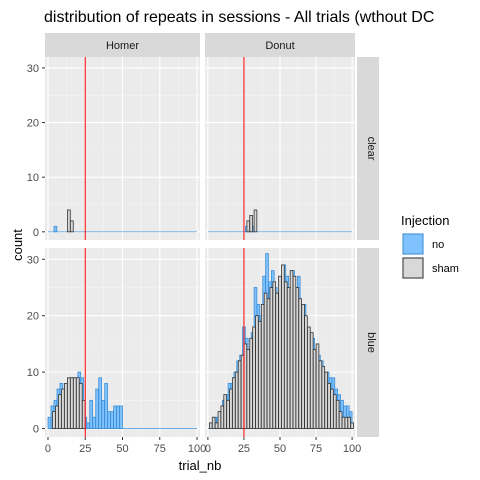 Image resolution: width=480 pixels, height=480 pixels. Describe the element at coordinates (413, 244) in the screenshot. I see `legend-swatch-no` at that location.